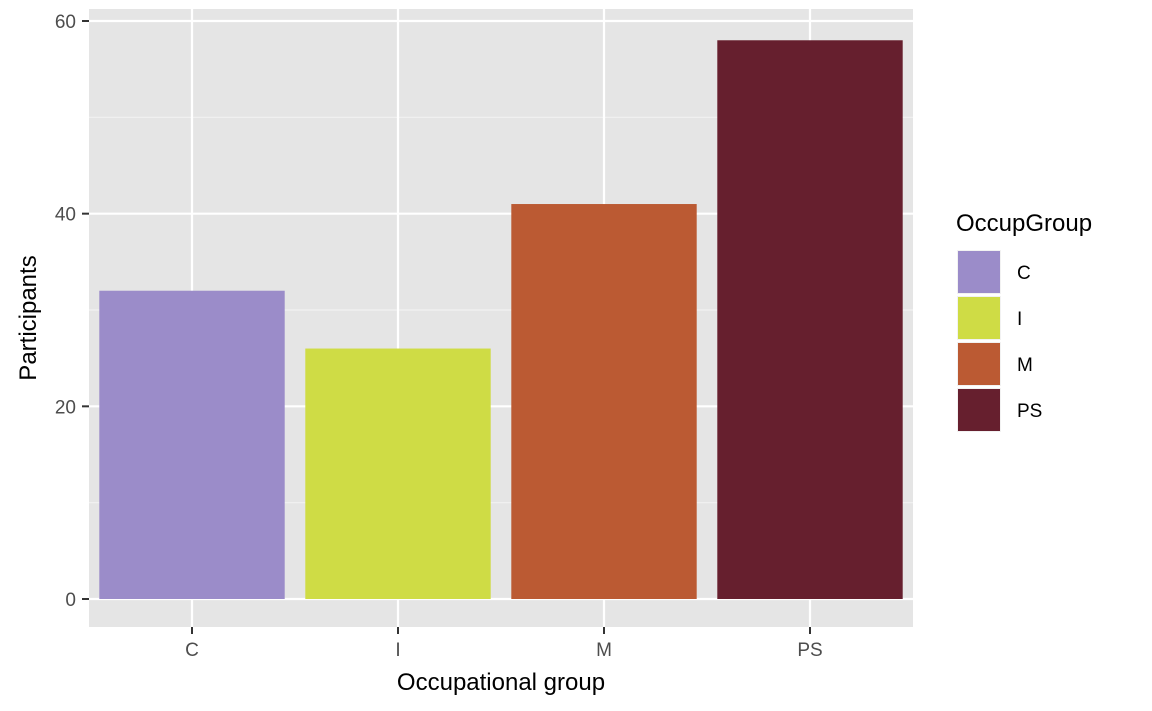 The image size is (1152, 711). What do you see at coordinates (28, 317) in the screenshot?
I see `y-axis-title: Participants` at bounding box center [28, 317].